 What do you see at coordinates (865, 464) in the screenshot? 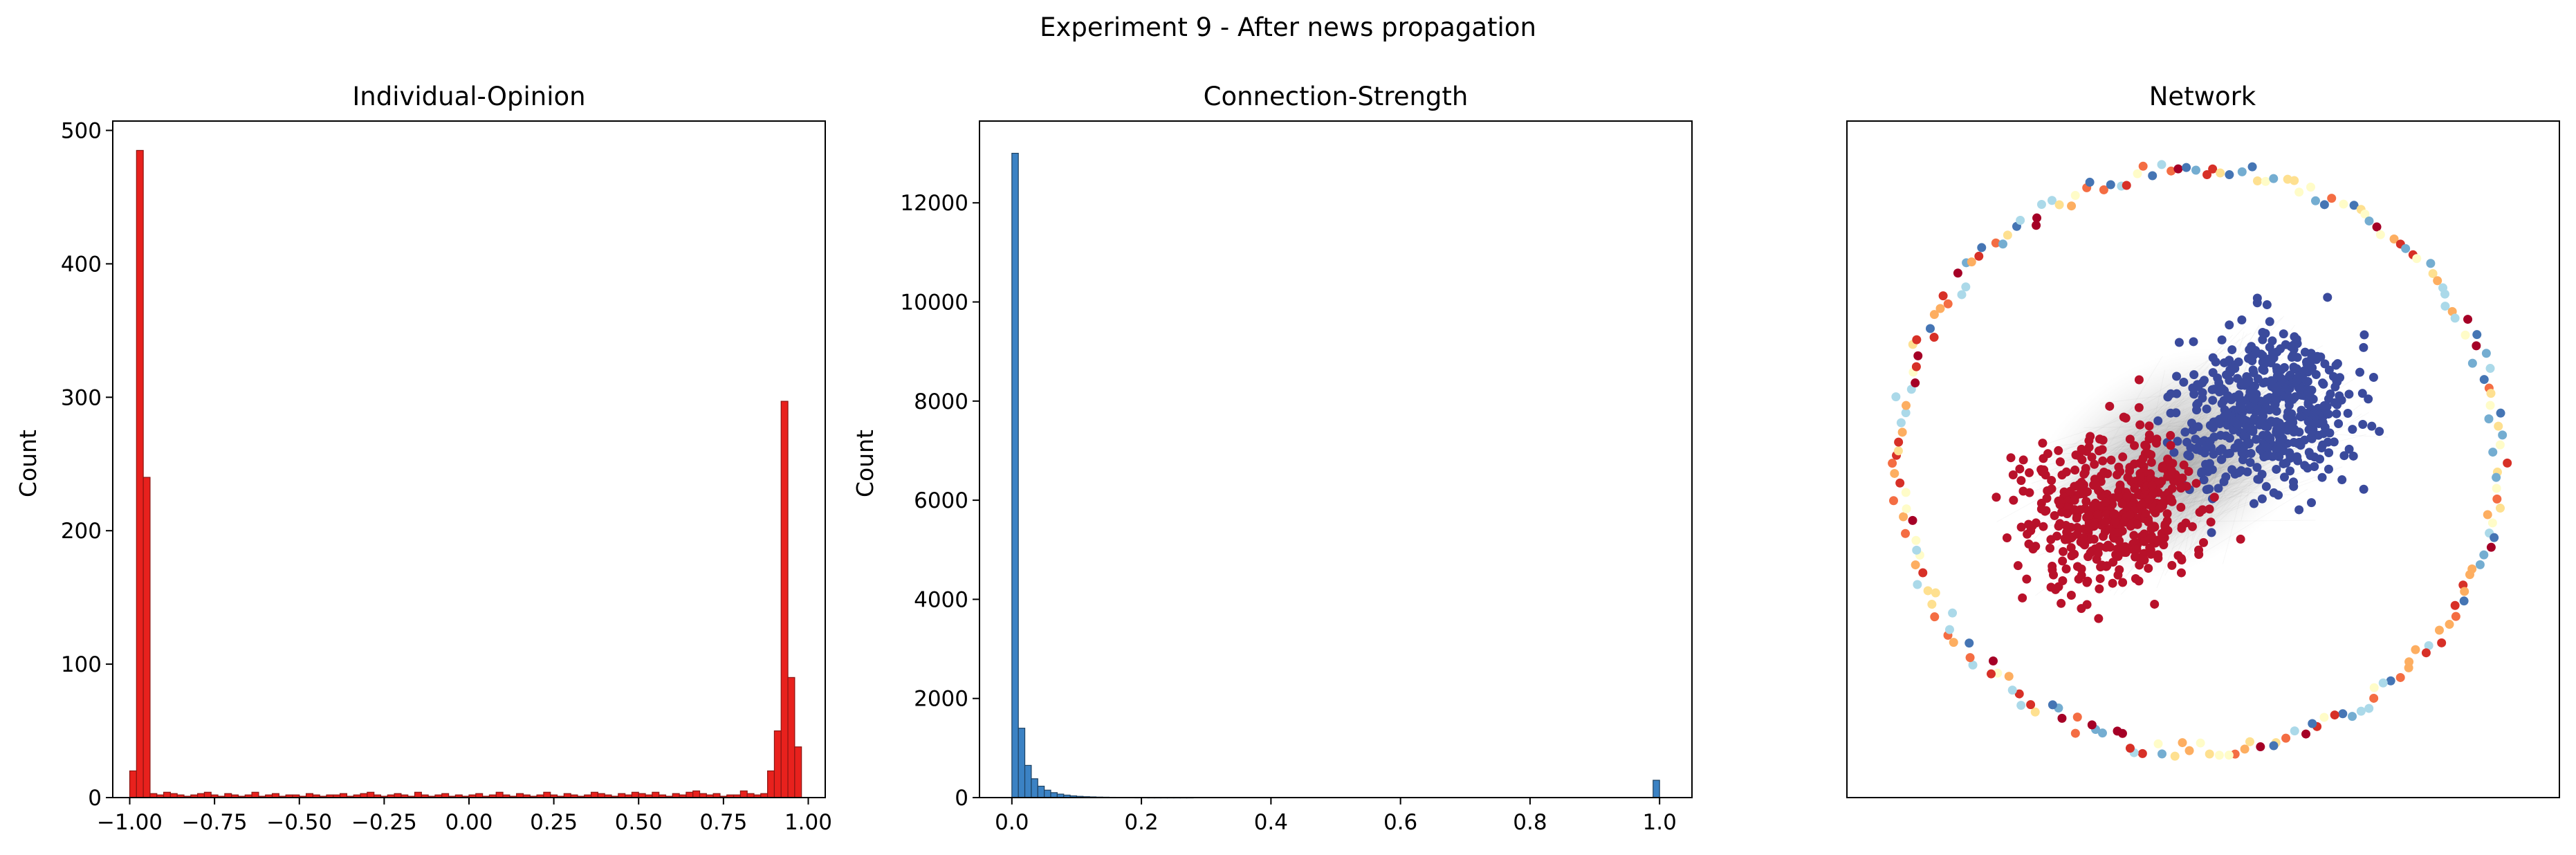
I see `connection-y-axis-label: Count` at bounding box center [865, 464].